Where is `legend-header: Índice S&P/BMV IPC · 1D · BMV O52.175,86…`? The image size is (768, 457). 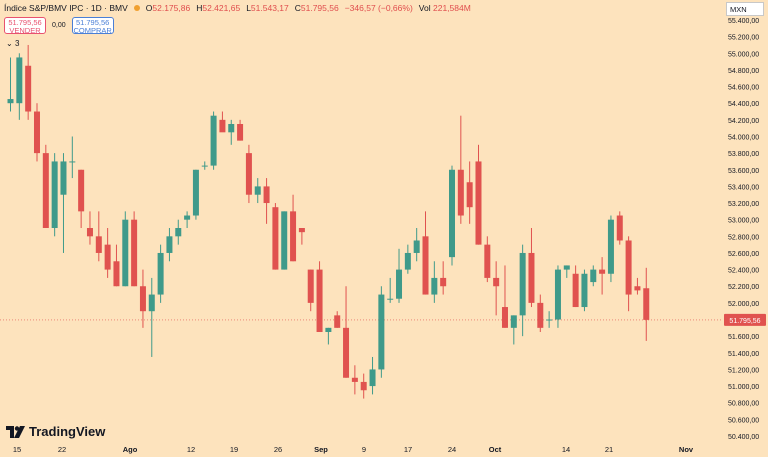
legend-header: Índice S&P/BMV IPC · 1D · BMV O52.175,86… is located at coordinates (237, 8).